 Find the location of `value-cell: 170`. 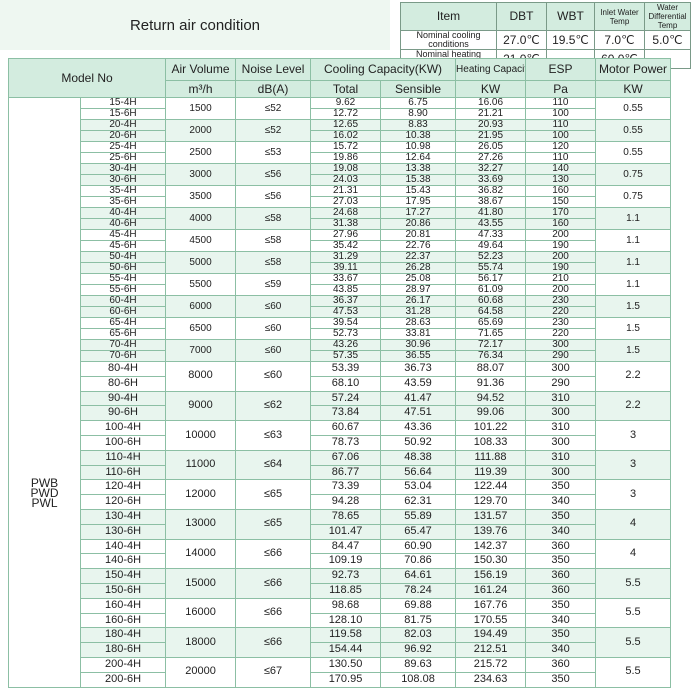

value-cell: 170 is located at coordinates (561, 213).